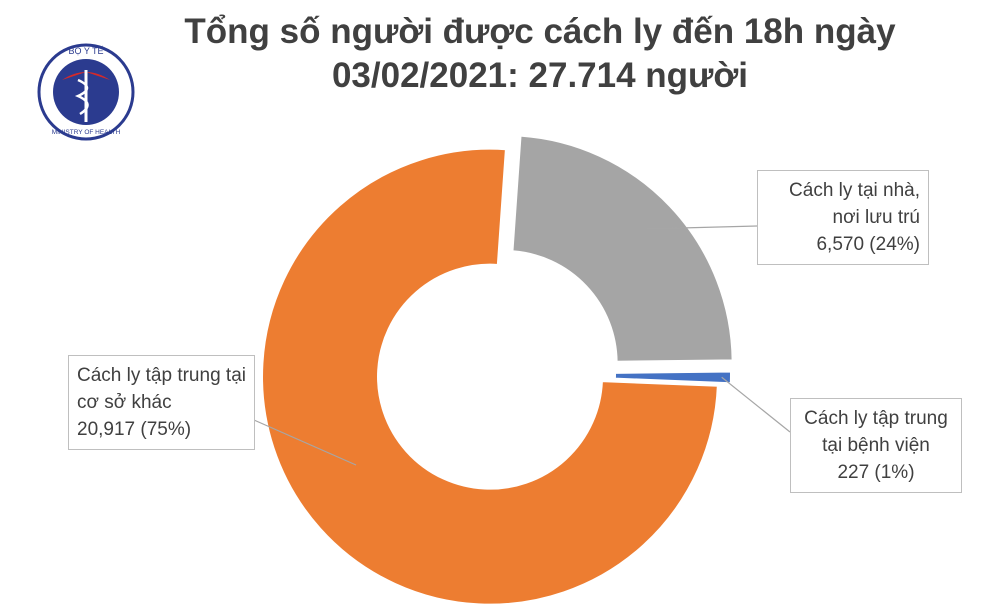 This screenshot has height=615, width=1000. What do you see at coordinates (134, 429) in the screenshot?
I see `value-label: 20,917 (75%)` at bounding box center [134, 429].